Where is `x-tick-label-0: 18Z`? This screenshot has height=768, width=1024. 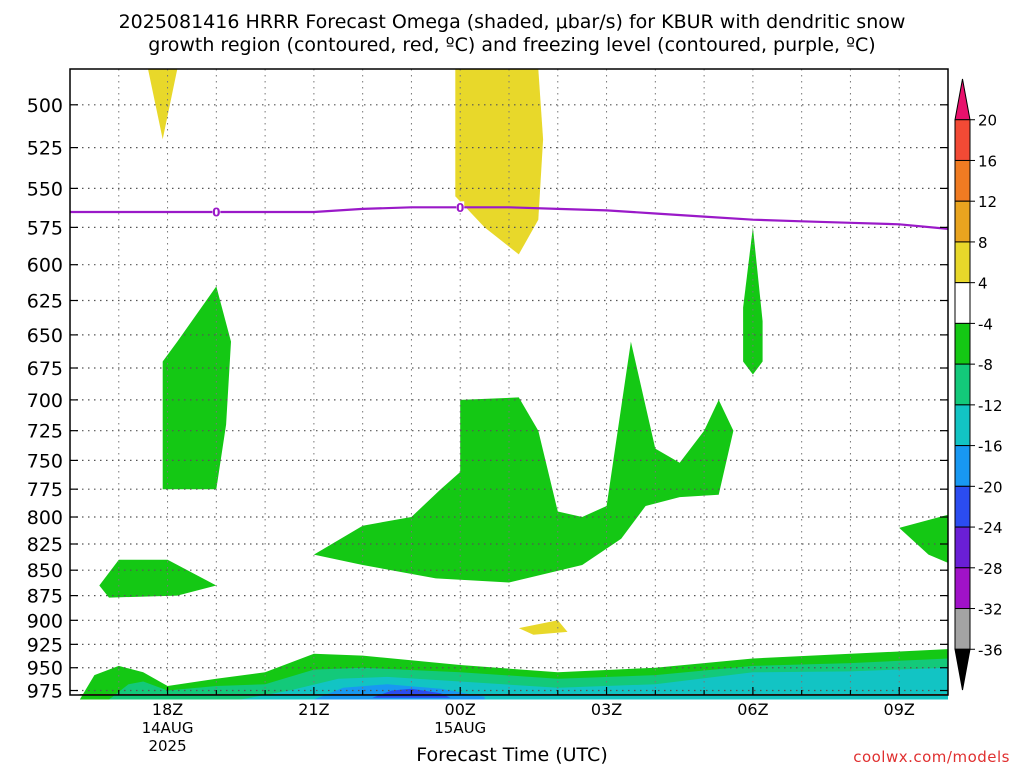 x-tick-label-0: 18Z is located at coordinates (167, 709).